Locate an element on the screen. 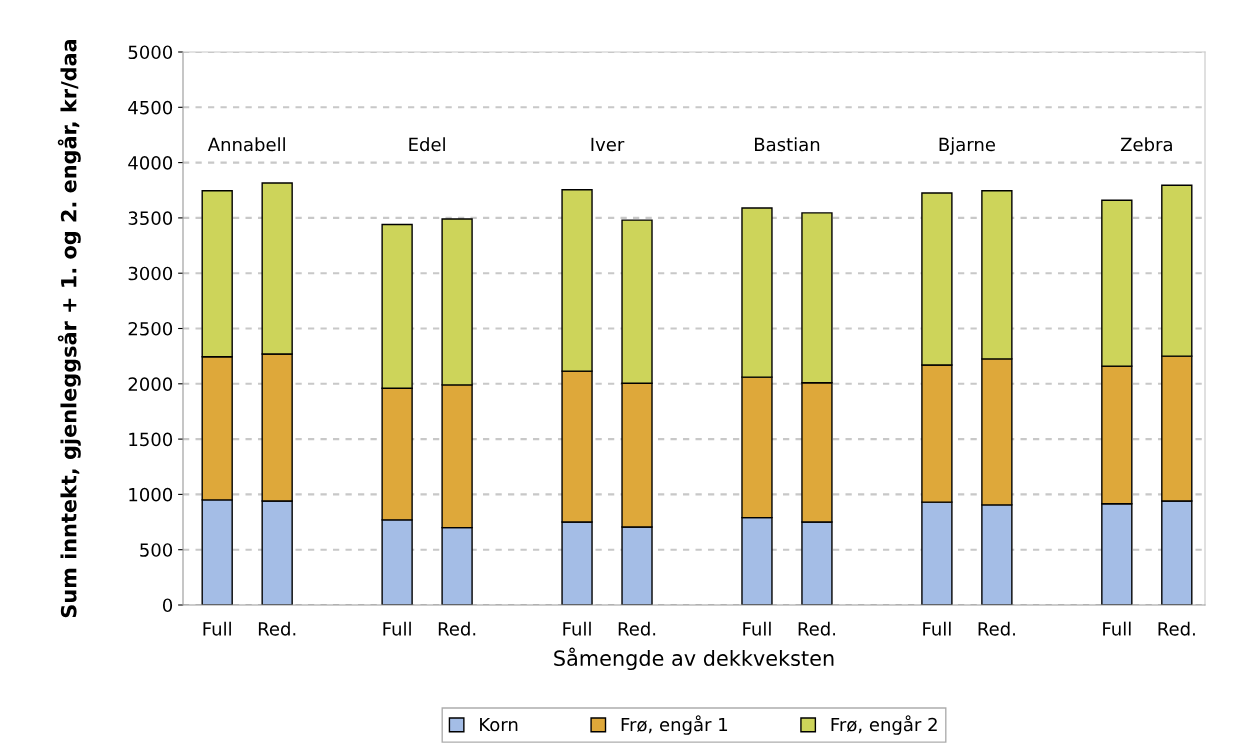 The height and width of the screenshot is (756, 1241). legend-label: Frø, engår 2 is located at coordinates (884, 725).